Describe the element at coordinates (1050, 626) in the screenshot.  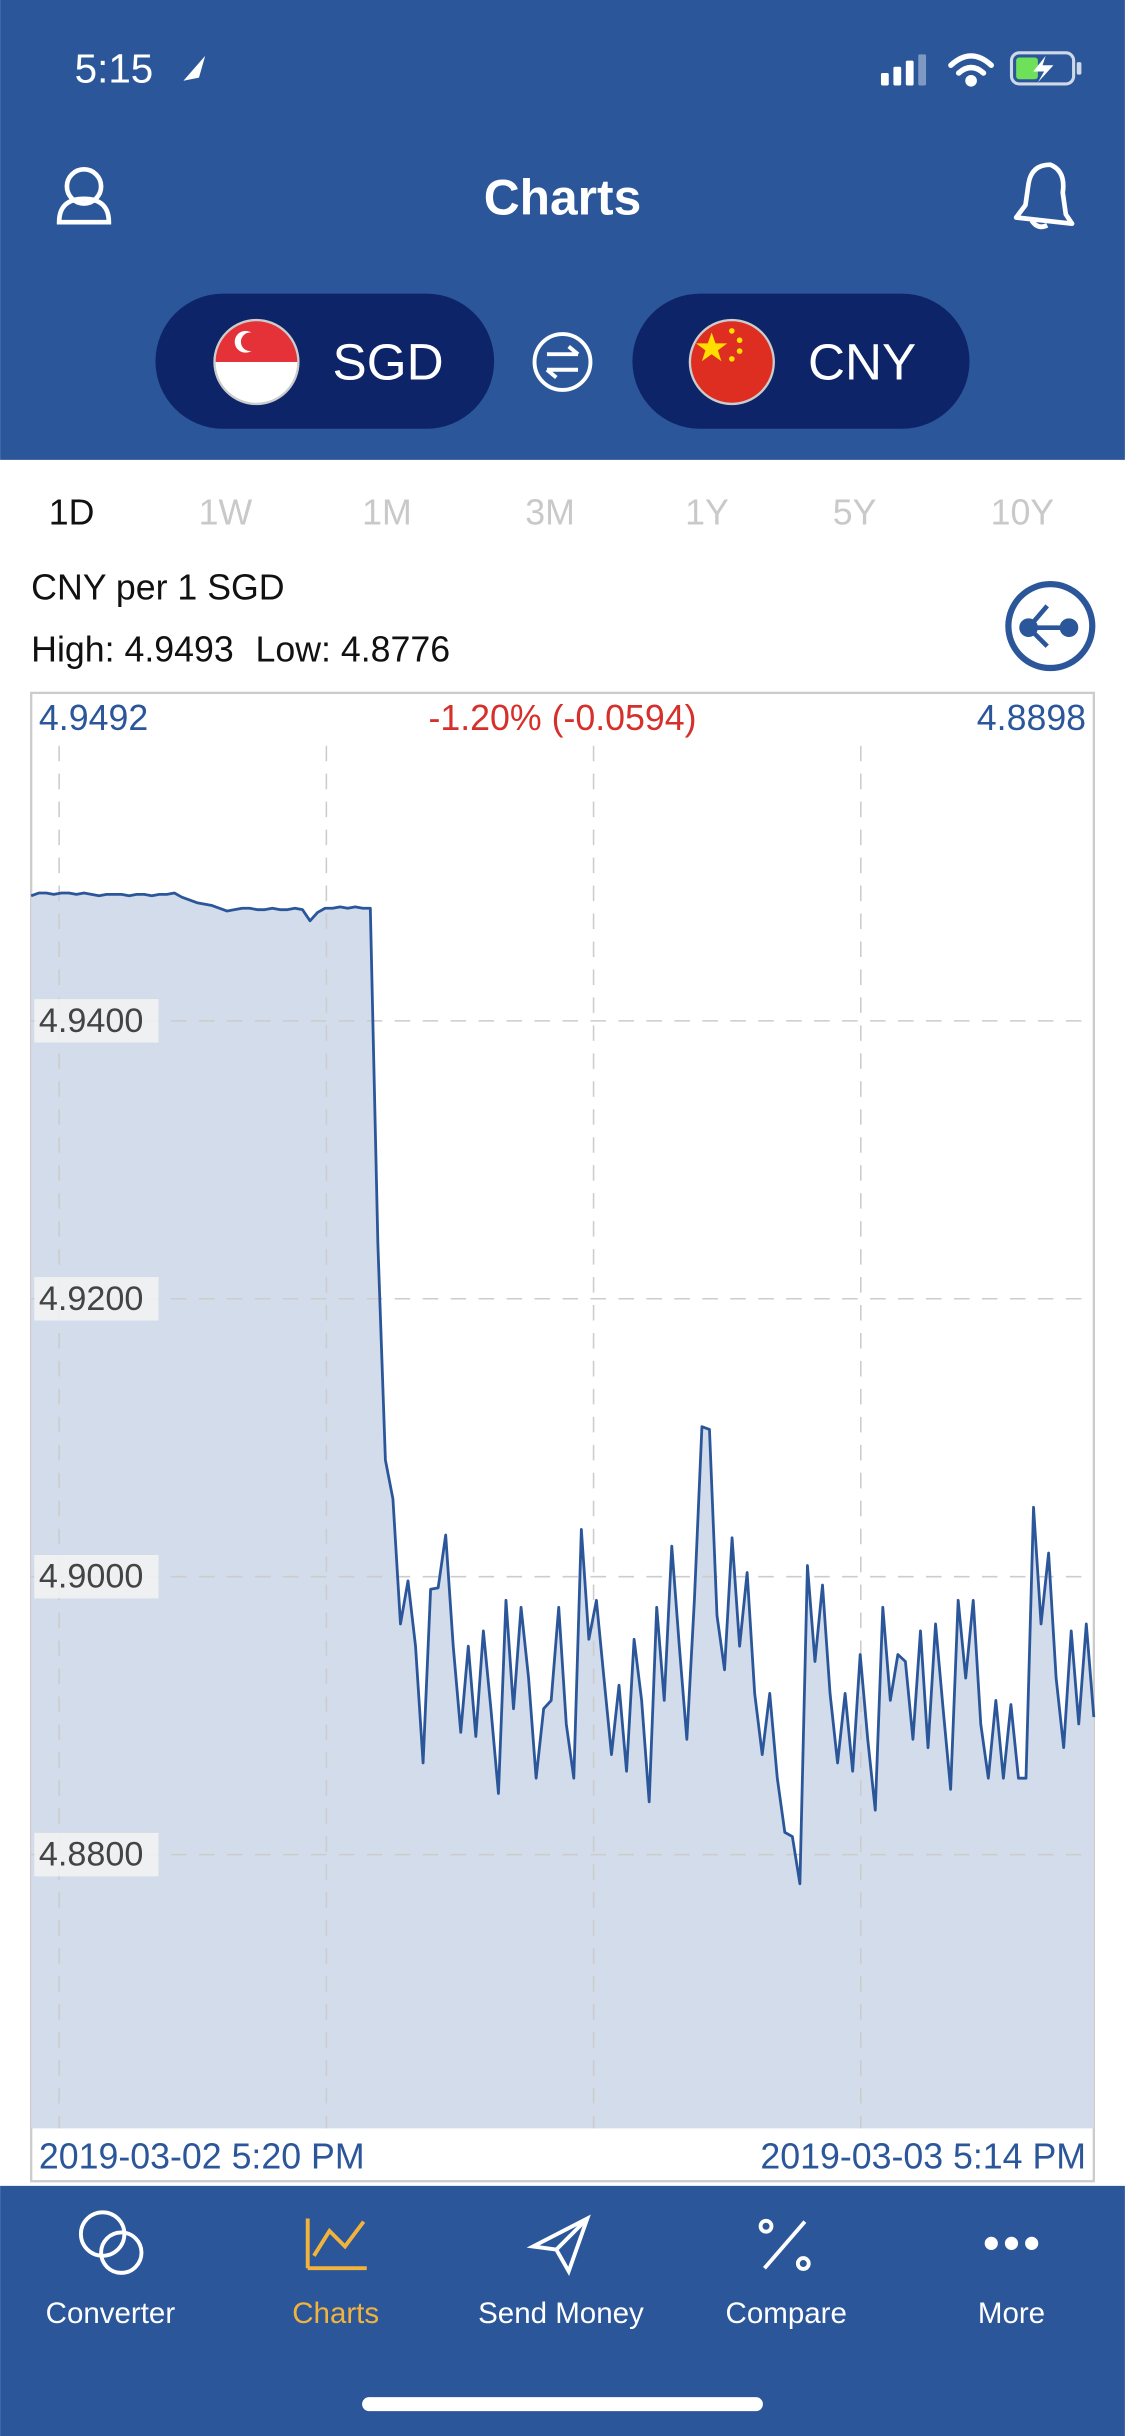
I see `share-button` at that location.